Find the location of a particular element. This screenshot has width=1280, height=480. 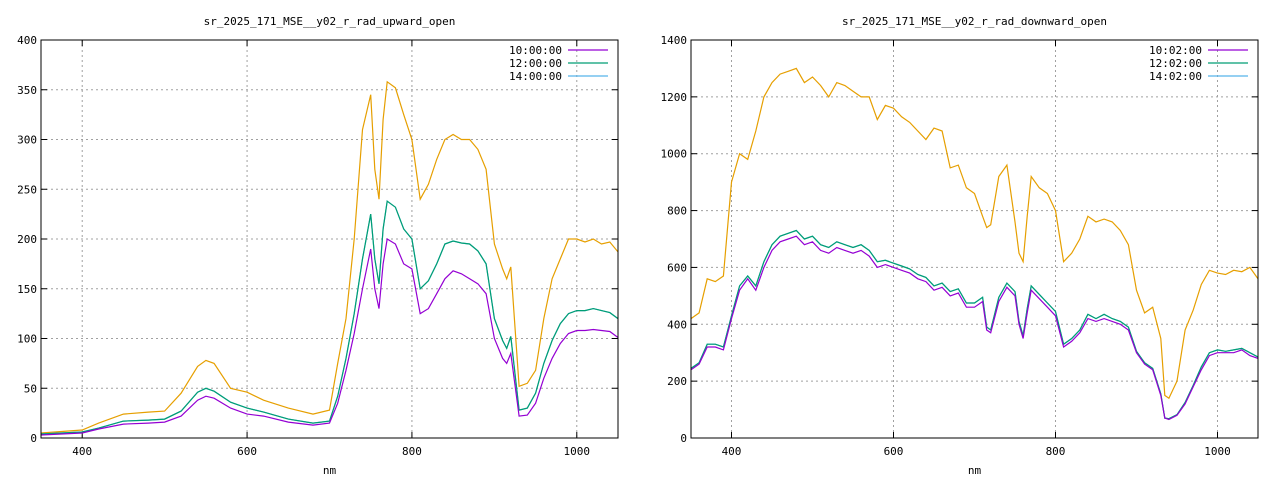

legend-label: 14:02:00 is located at coordinates (1175, 76).